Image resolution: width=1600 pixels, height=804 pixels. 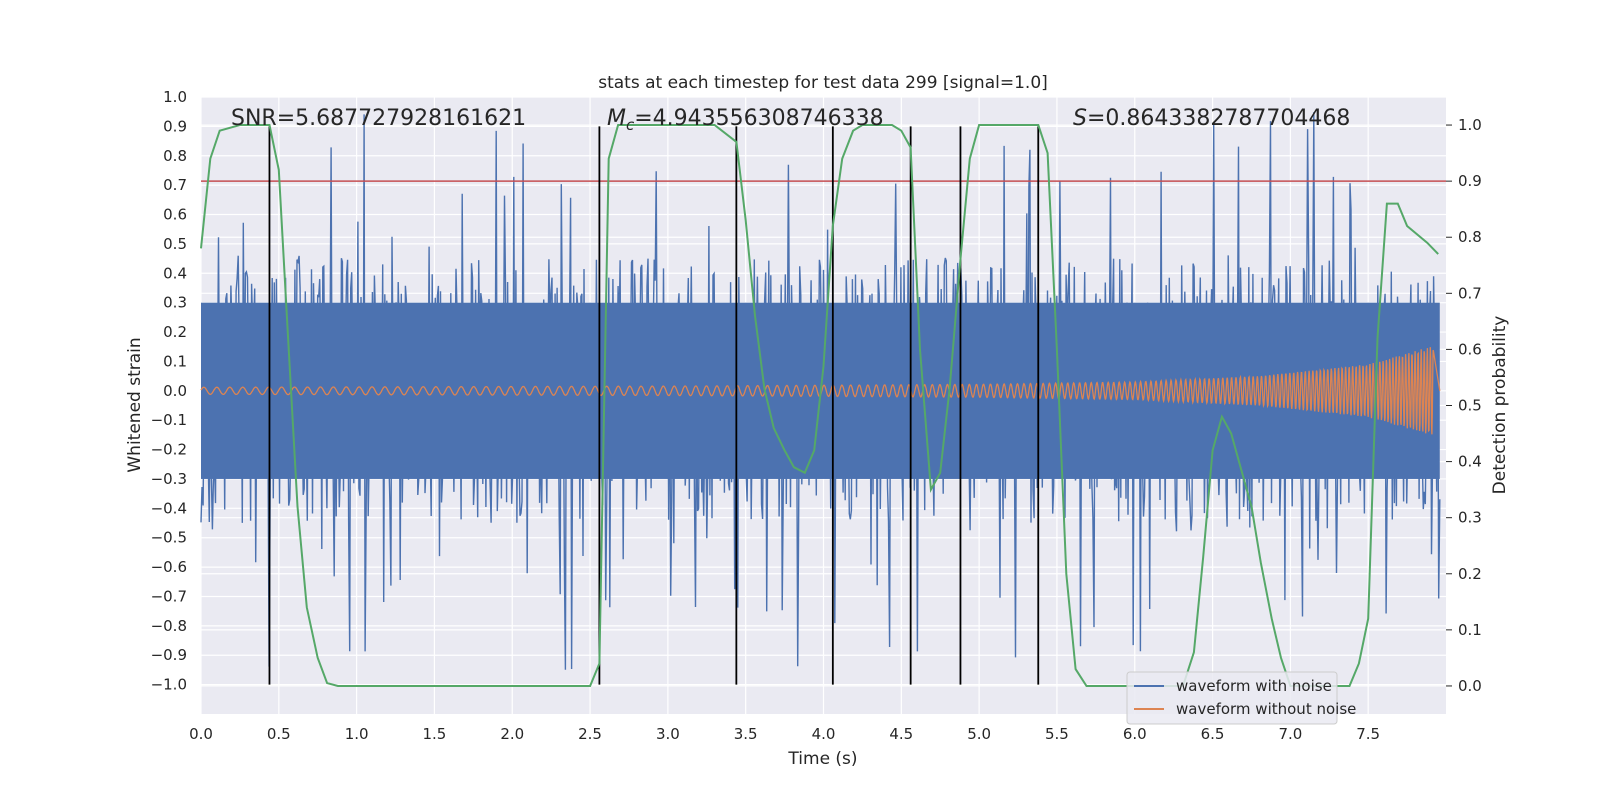 What do you see at coordinates (979, 734) in the screenshot?
I see `x-tick-label: 5.0` at bounding box center [979, 734].